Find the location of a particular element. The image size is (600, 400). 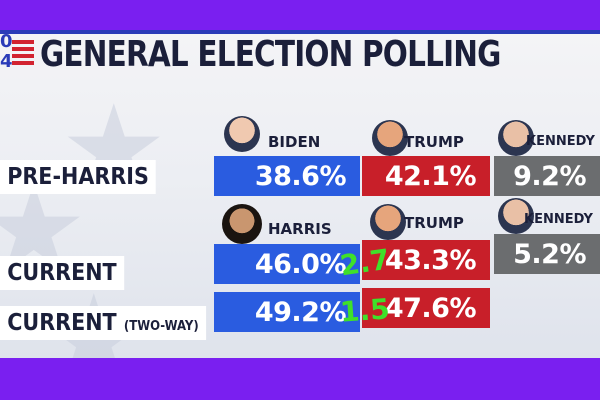

candidate-label-biden: BIDEN is located at coordinates (294, 142).